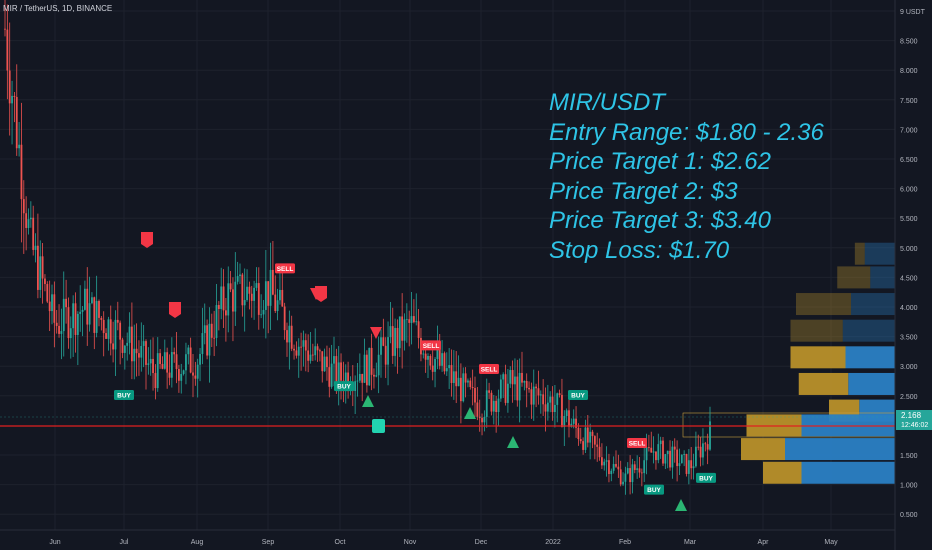 This screenshot has width=932, height=550. What do you see at coordinates (789, 363) in the screenshot?
I see `volume-profile` at bounding box center [789, 363].